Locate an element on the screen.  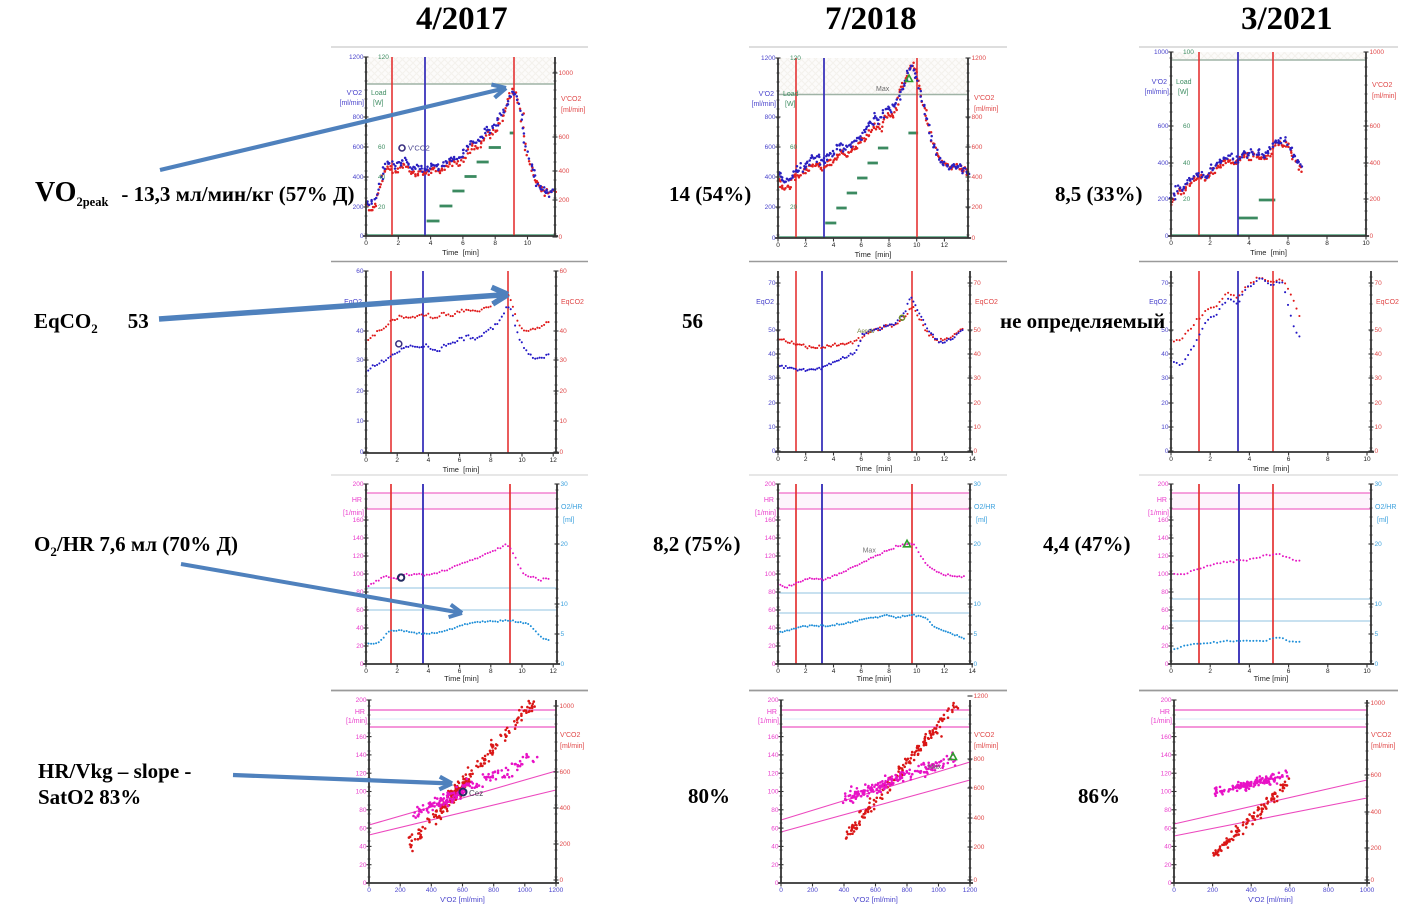
svg-text: 70 is located at coordinates (1165, 283).